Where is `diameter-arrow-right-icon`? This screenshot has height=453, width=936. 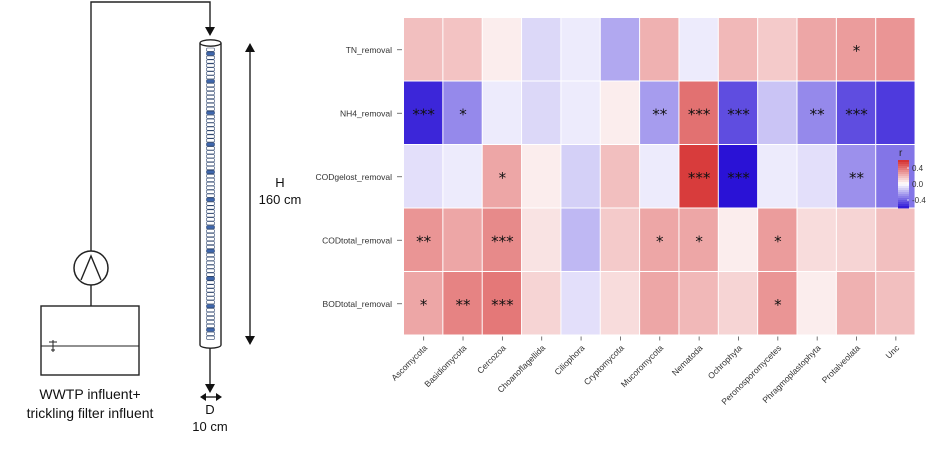 diameter-arrow-right-icon is located at coordinates (219, 397).